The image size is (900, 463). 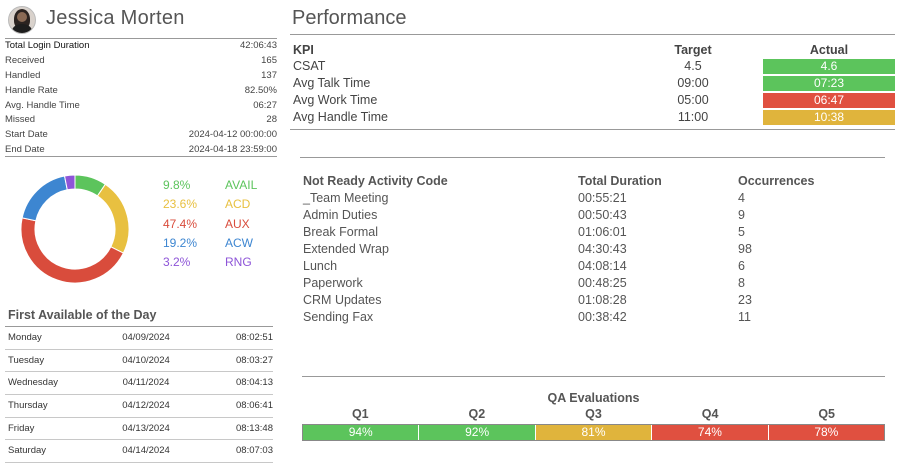 What do you see at coordinates (139, 338) in the screenshot?
I see `table-row: Monday 04/09/2024 08:02:51` at bounding box center [139, 338].